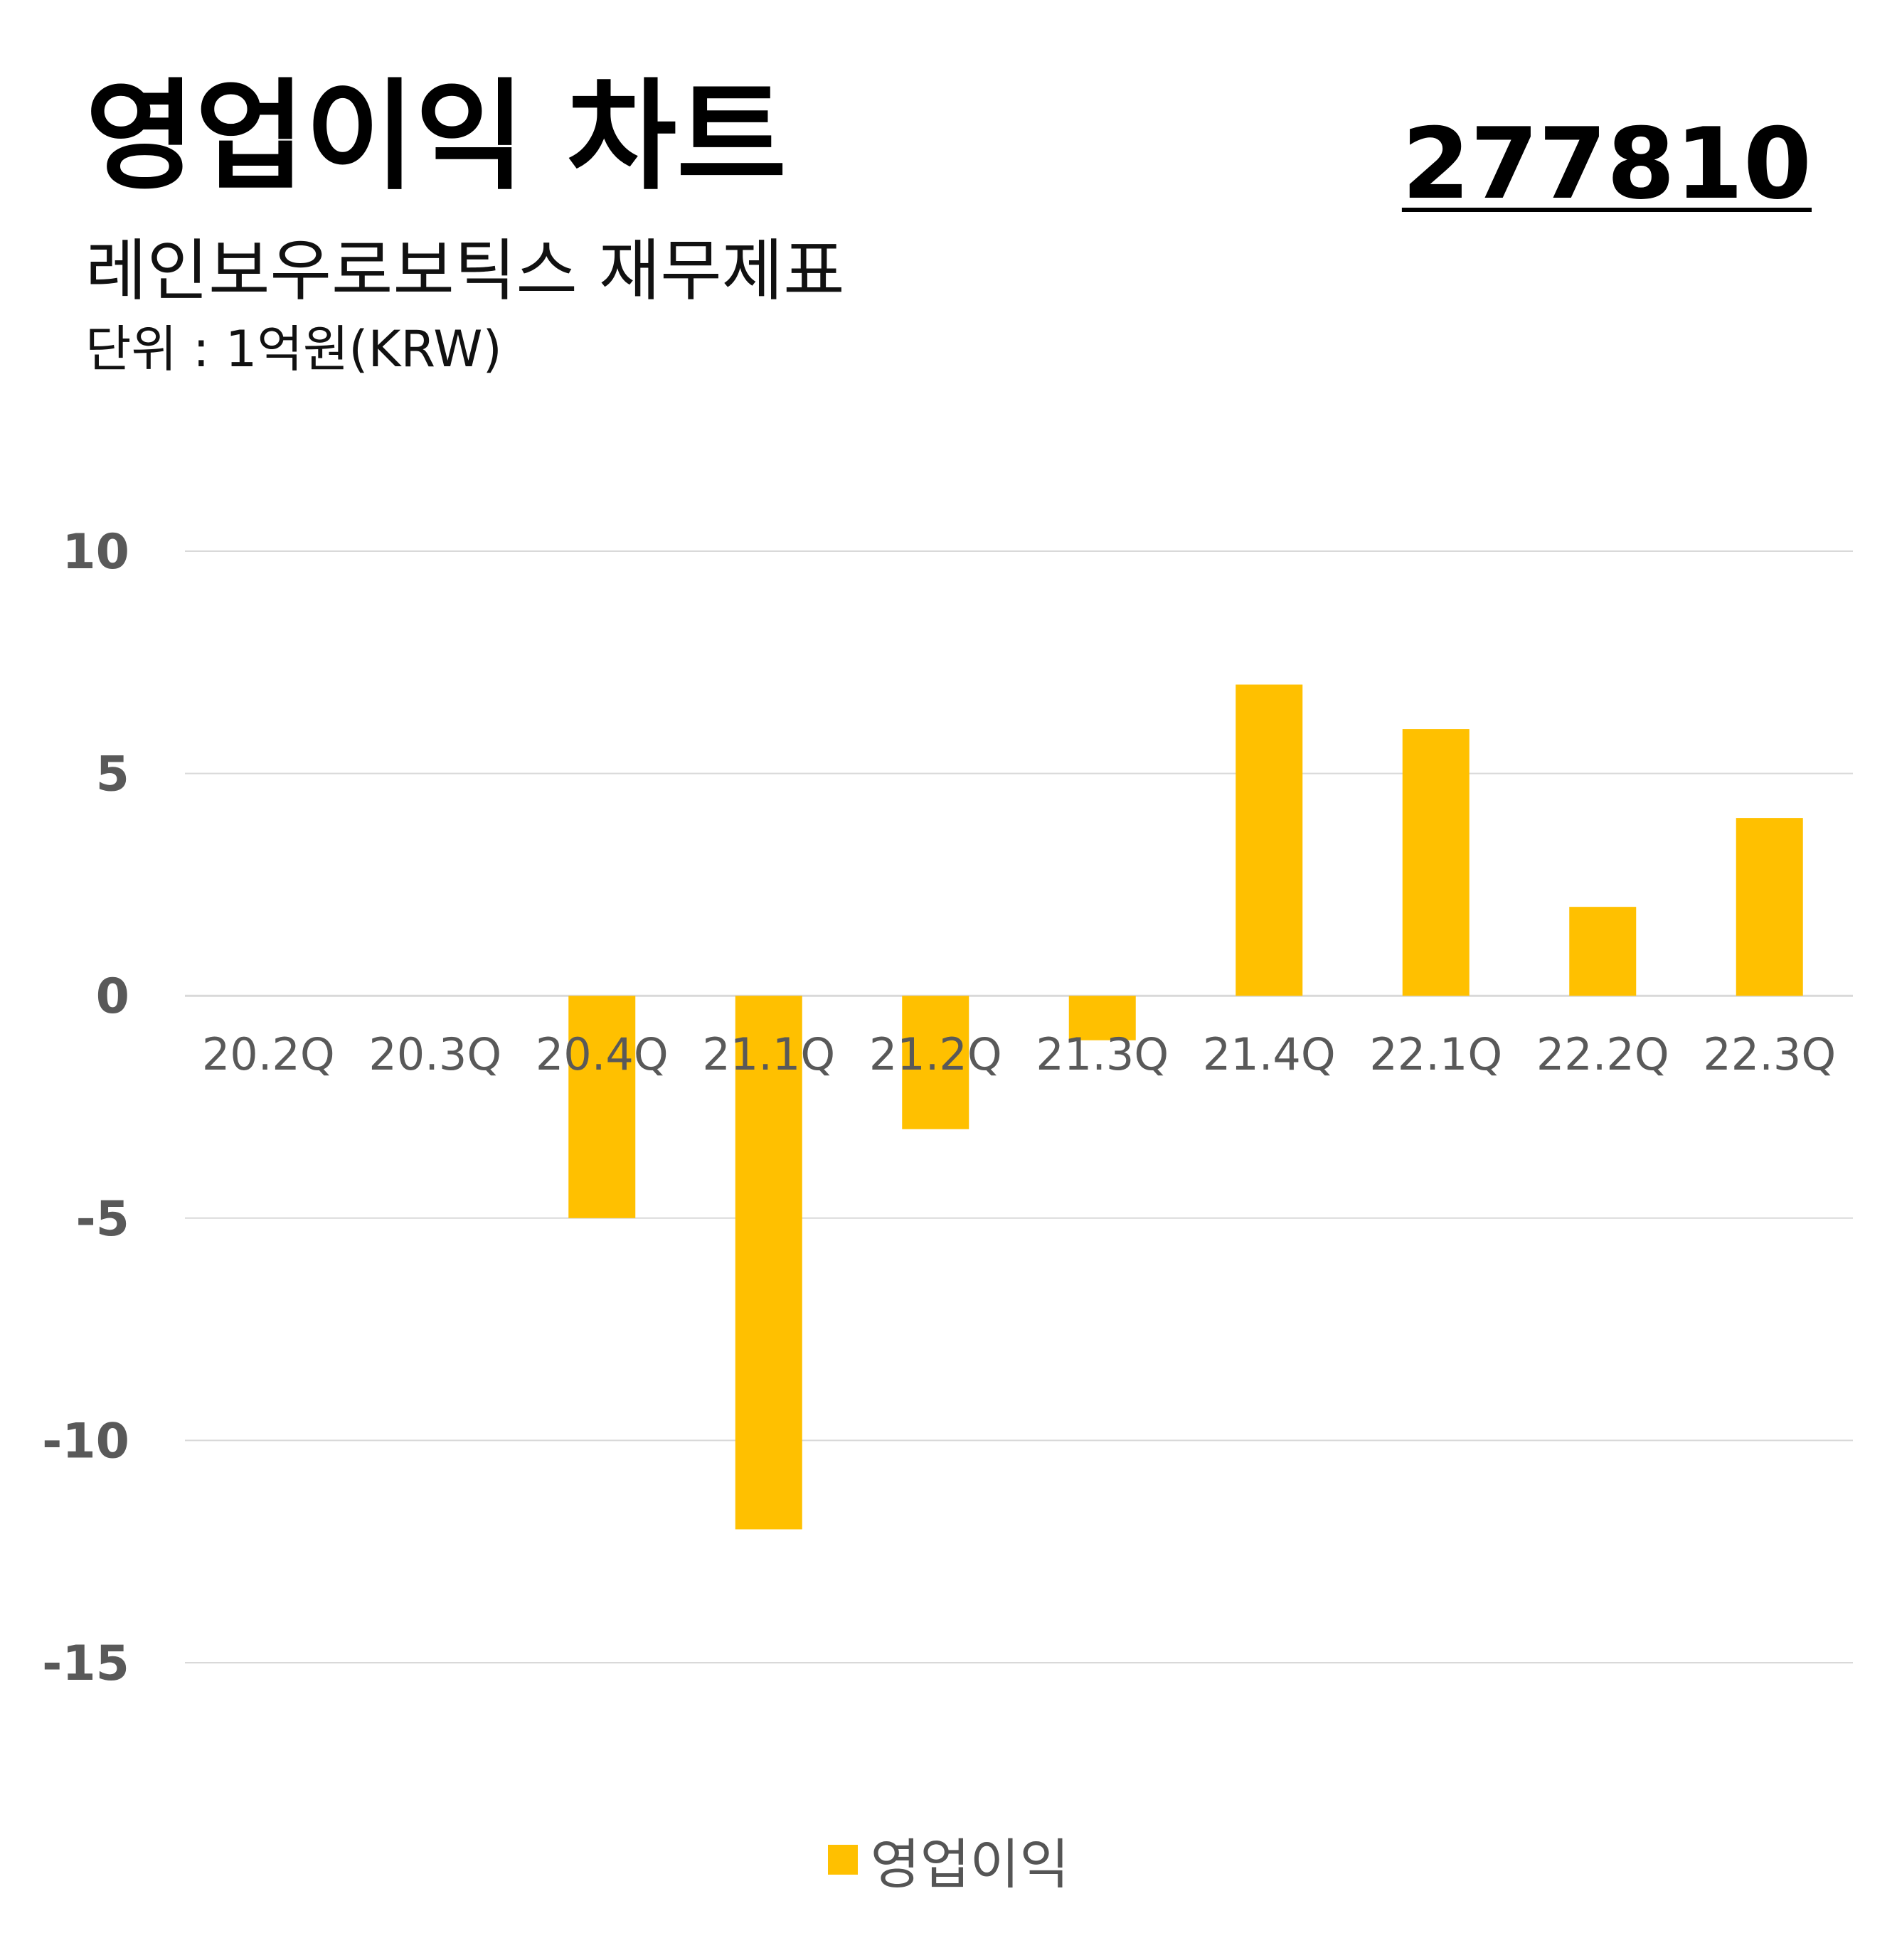 This screenshot has width=1897, height=1960. Describe the element at coordinates (102, 1219) in the screenshot. I see `y-tick-label: -5` at that location.